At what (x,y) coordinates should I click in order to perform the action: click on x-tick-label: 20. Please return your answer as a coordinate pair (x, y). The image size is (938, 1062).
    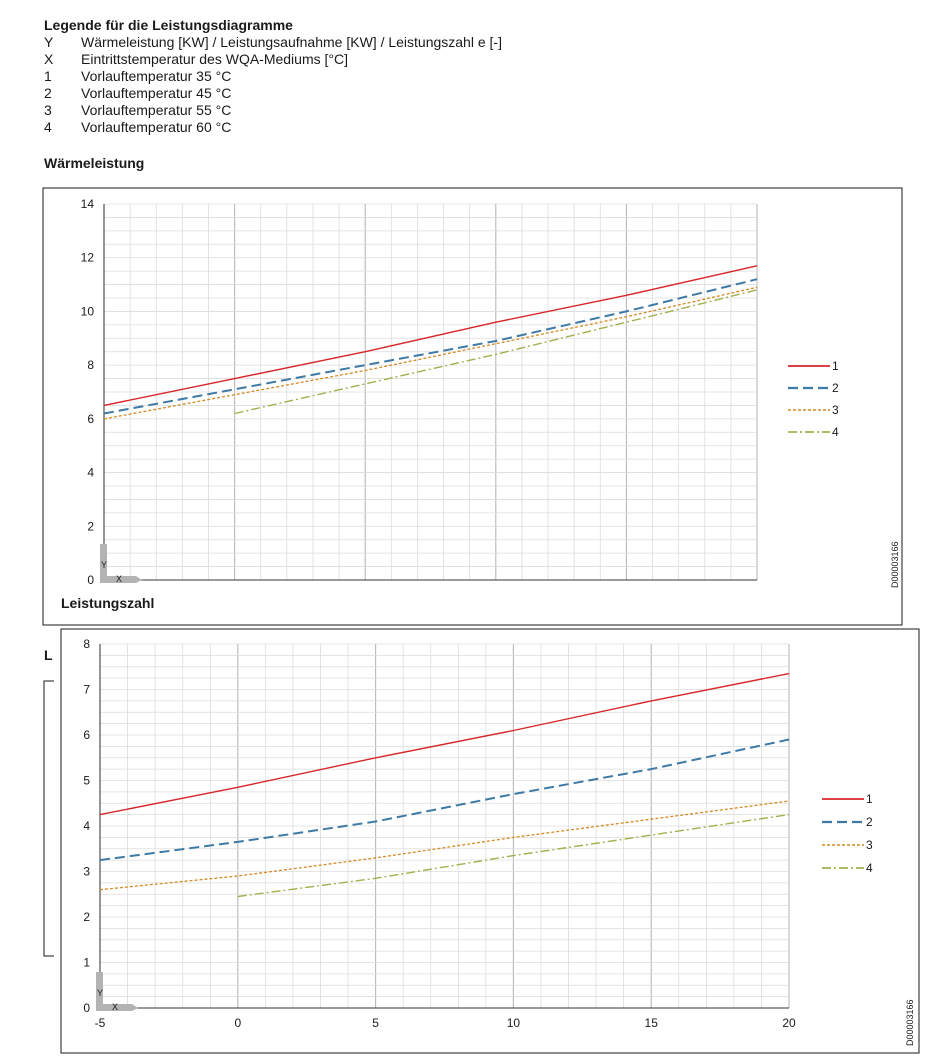
    Looking at the image, I should click on (789, 1023).